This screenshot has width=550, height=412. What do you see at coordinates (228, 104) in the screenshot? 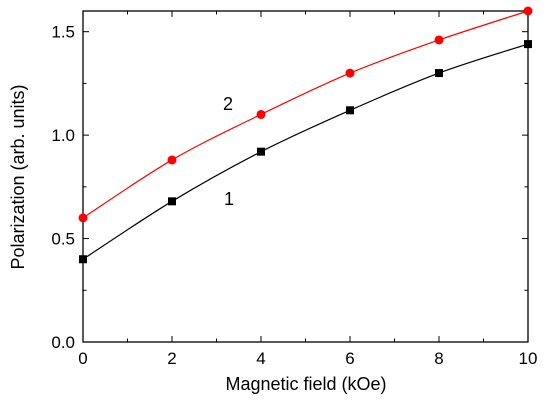
I see `series-label-2: 2` at bounding box center [228, 104].